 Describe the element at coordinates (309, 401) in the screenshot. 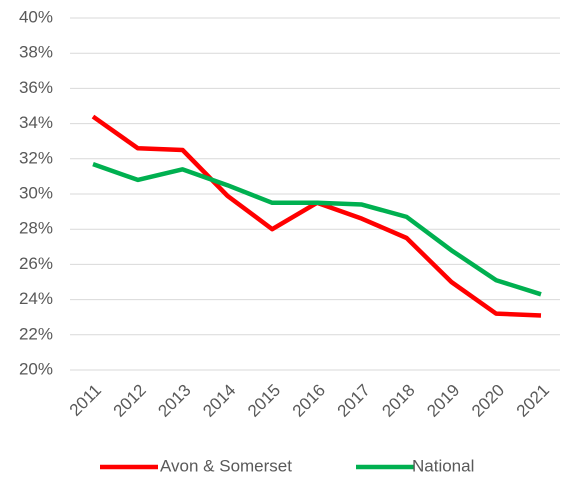

I see `x-tick-label: 2016` at that location.